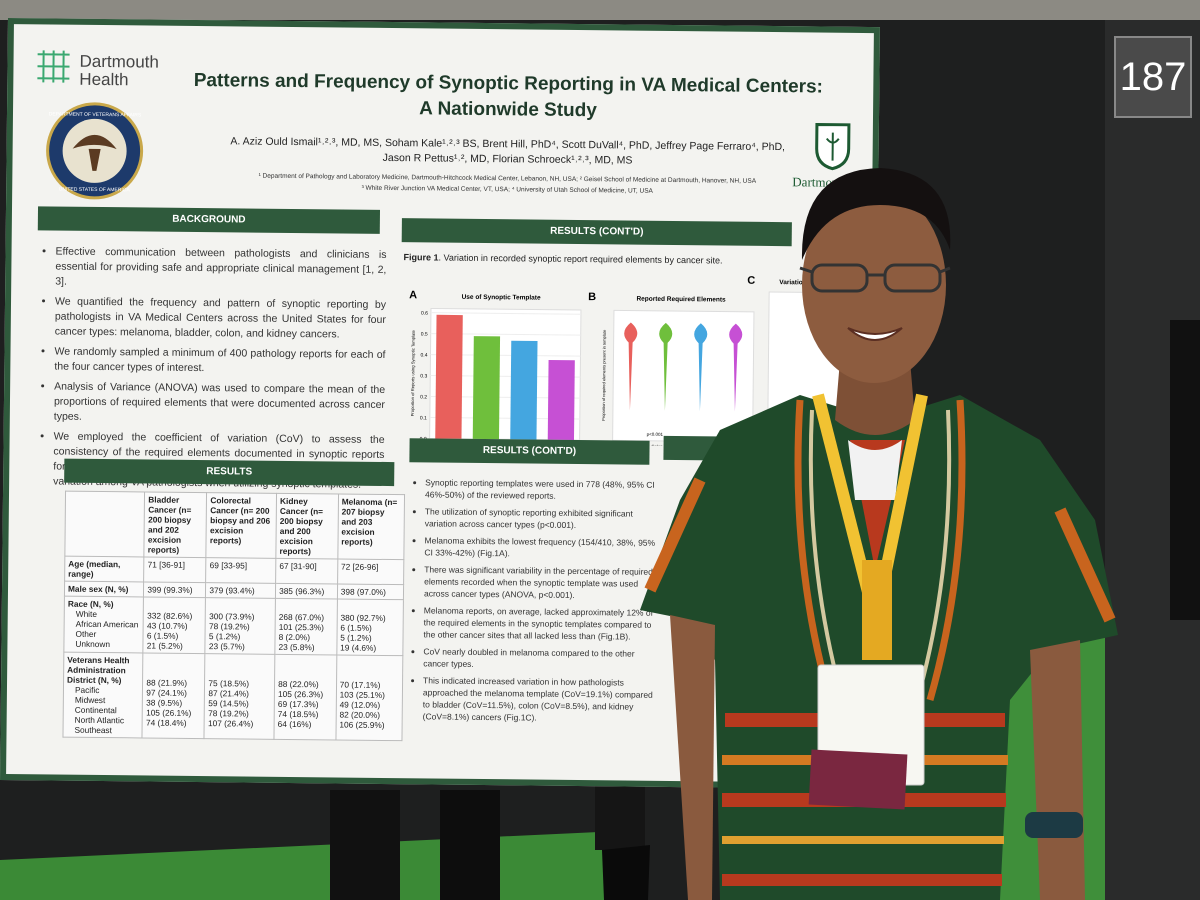  Describe the element at coordinates (240, 590) in the screenshot. I see `table-cell: 379 (93.4%)` at that location.